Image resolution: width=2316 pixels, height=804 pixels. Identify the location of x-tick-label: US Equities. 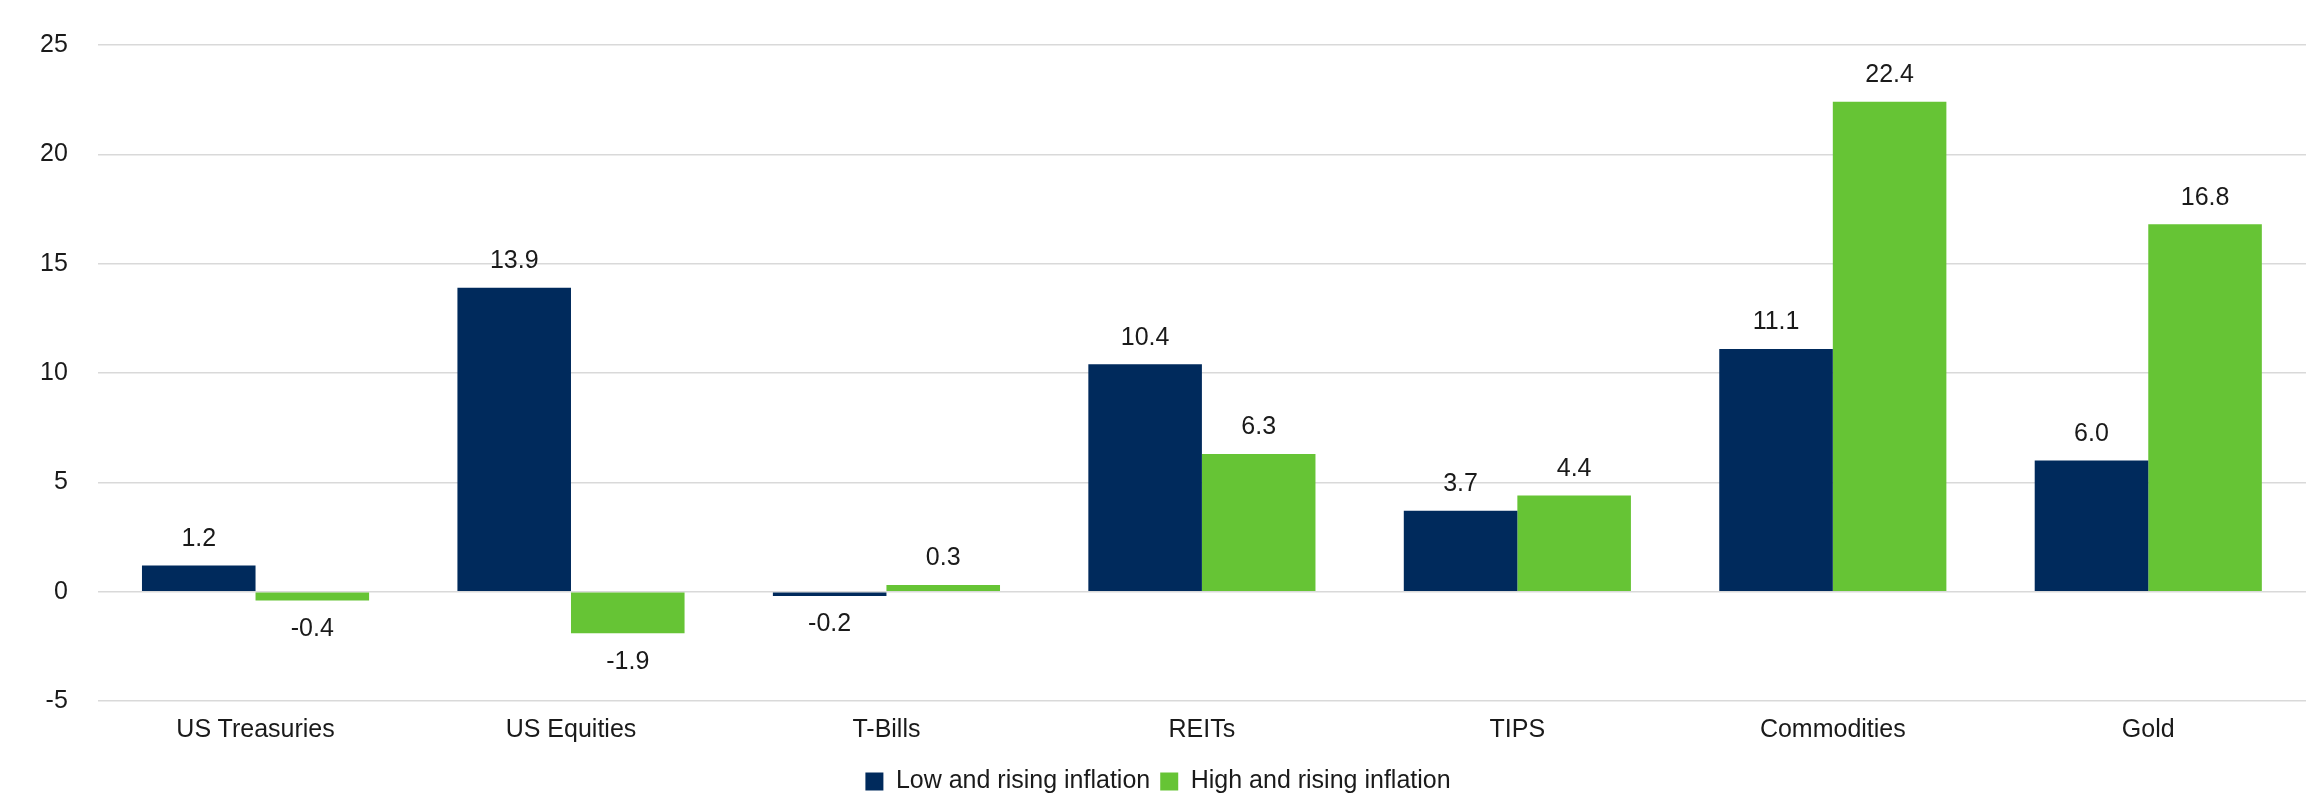
(571, 727).